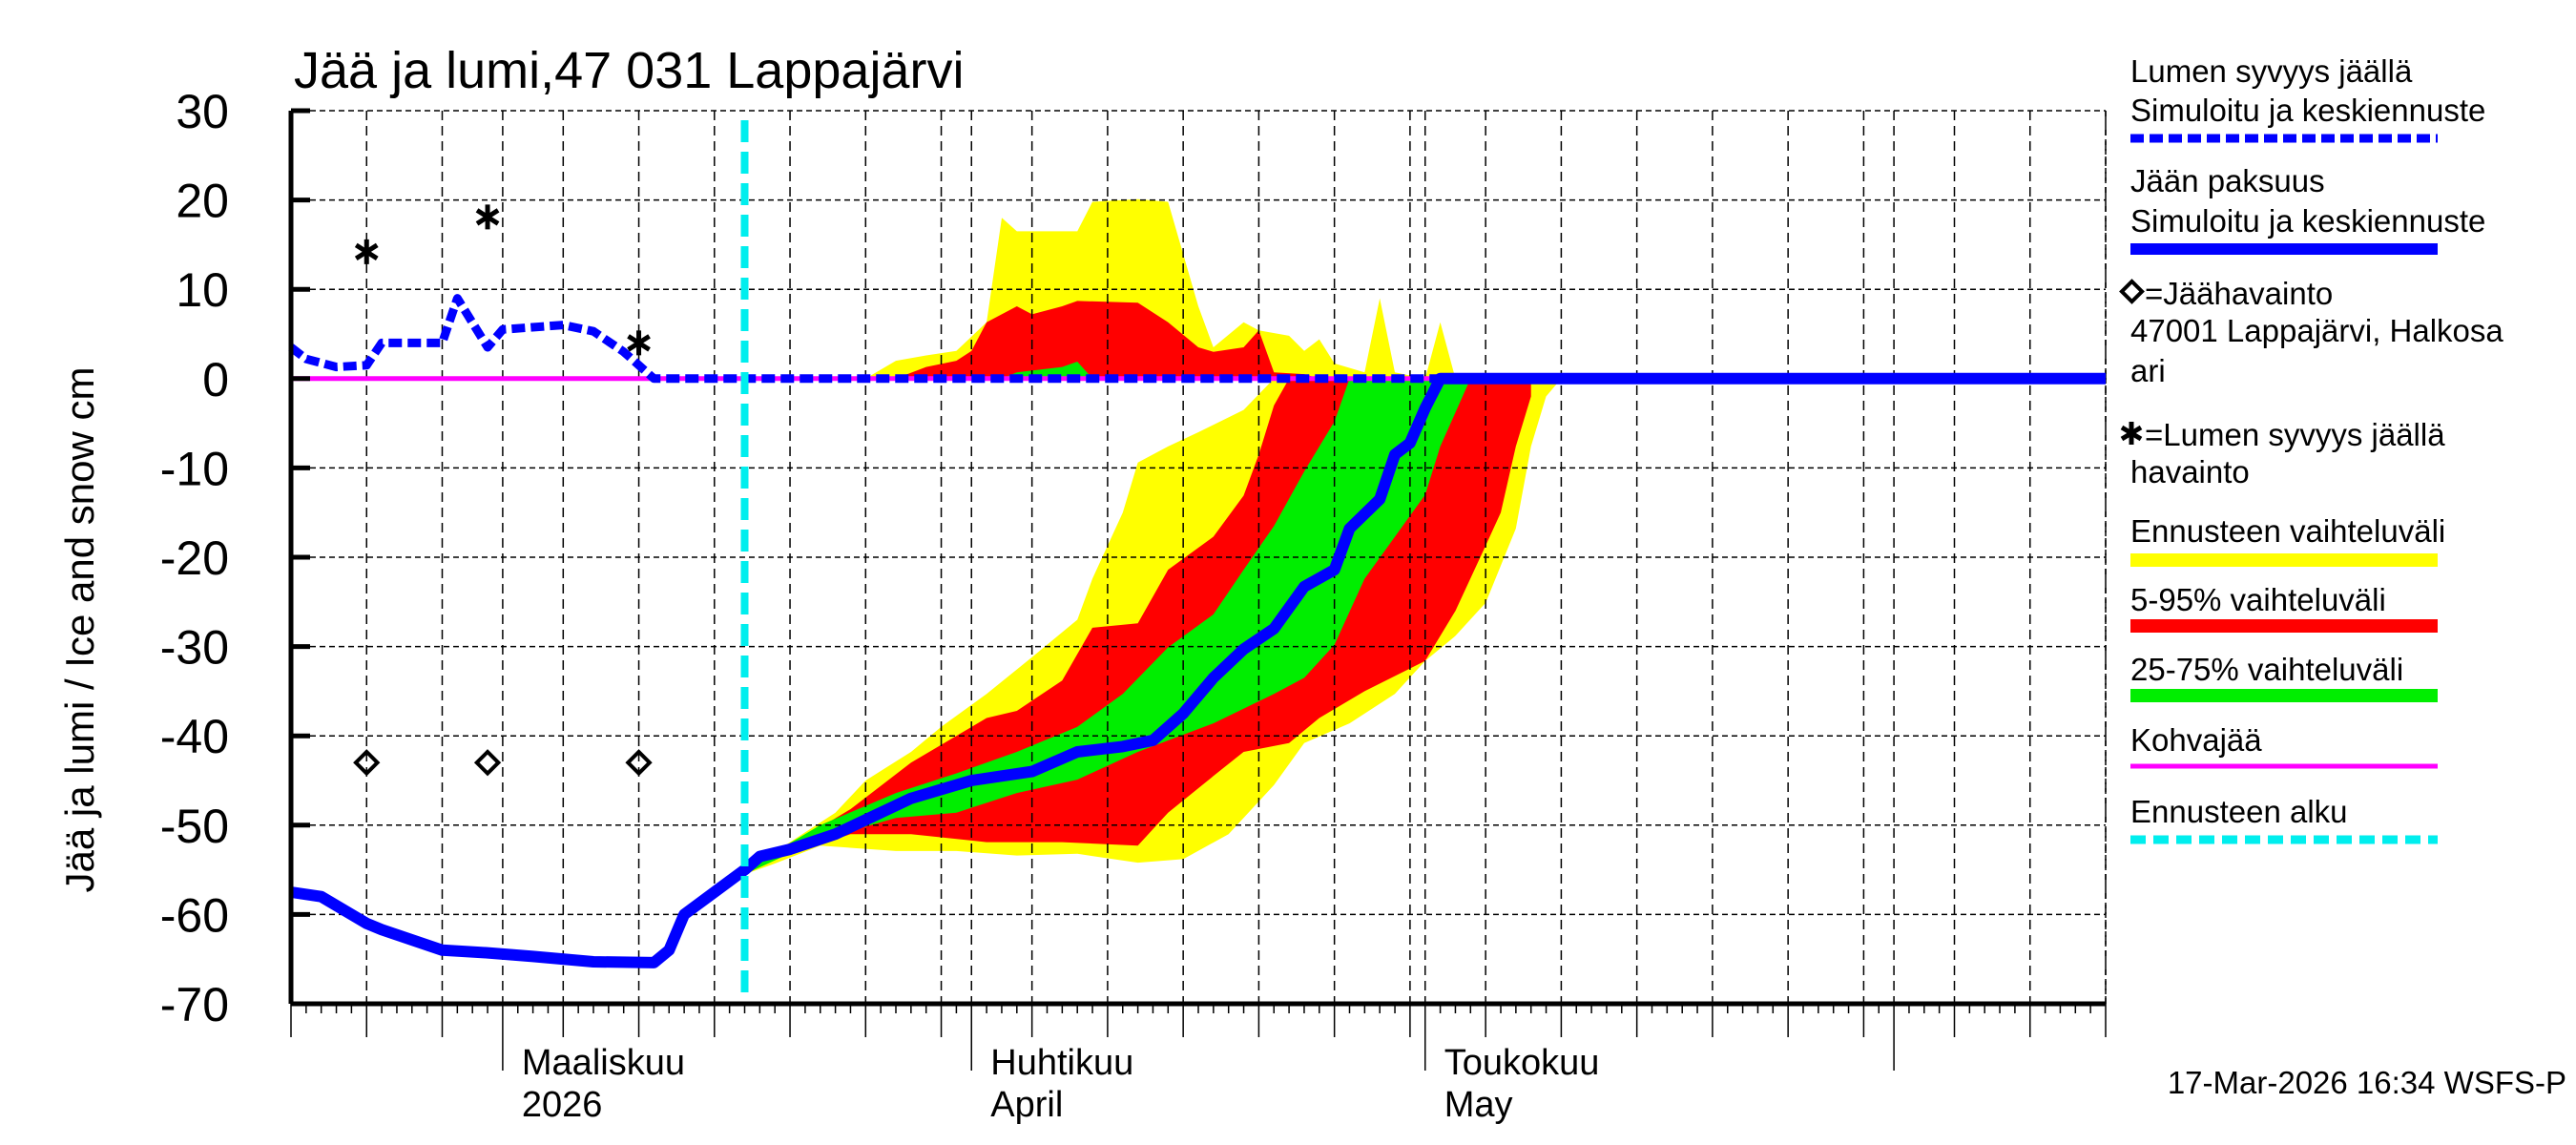  Describe the element at coordinates (1026, 1105) in the screenshot. I see `month-label-sub: April` at that location.